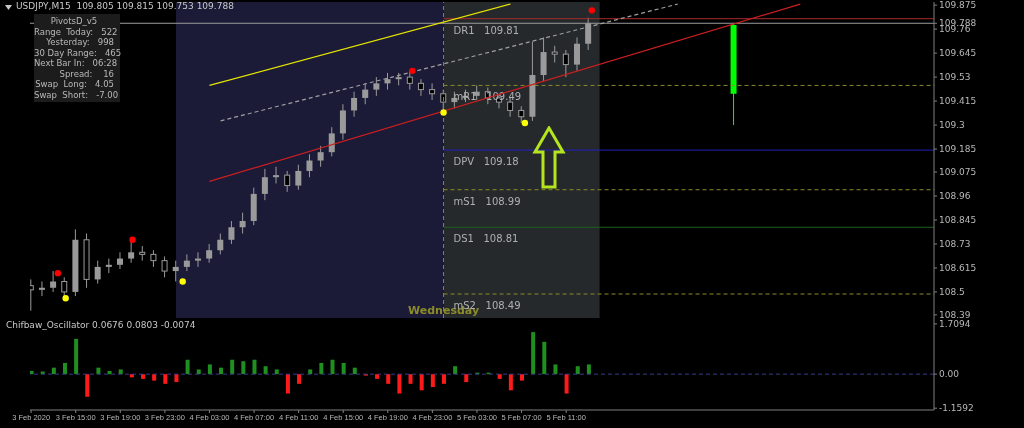 The image size is (1024, 428). Describe the element at coordinates (958, 53) in the screenshot. I see `y-tick-label: 109.645` at that location.